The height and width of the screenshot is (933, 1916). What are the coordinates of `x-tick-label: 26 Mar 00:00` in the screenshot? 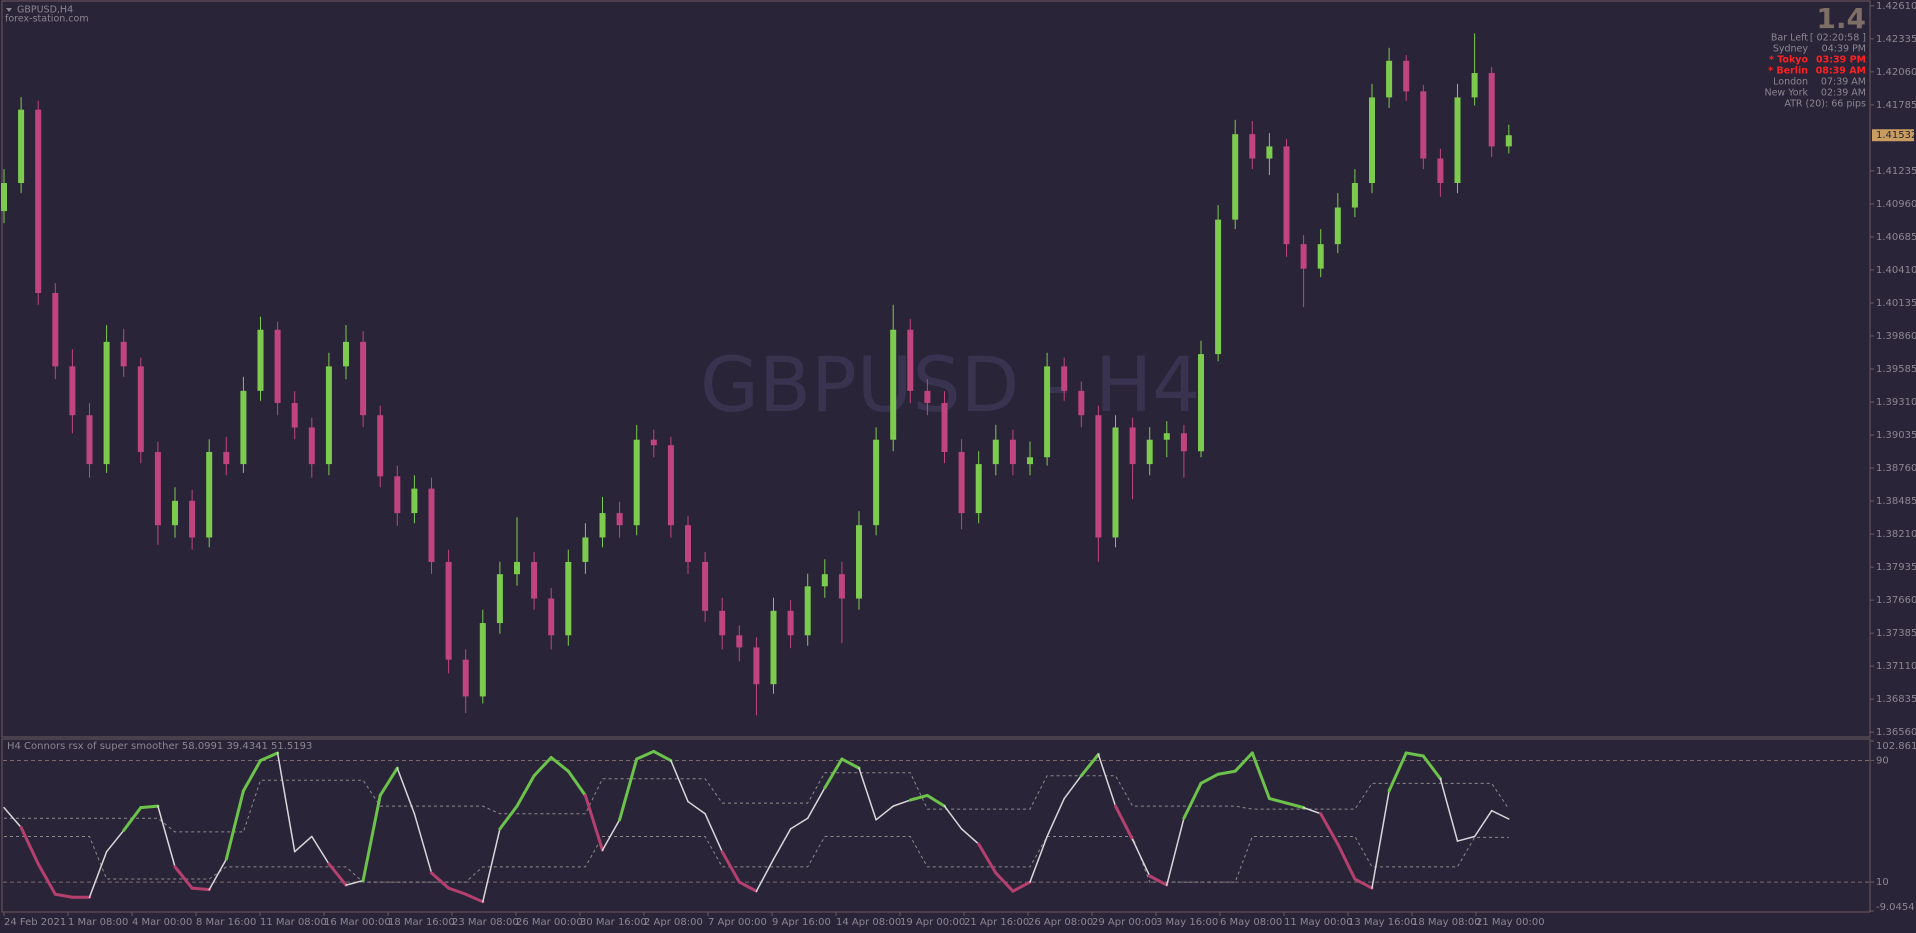 It's located at (549, 922).